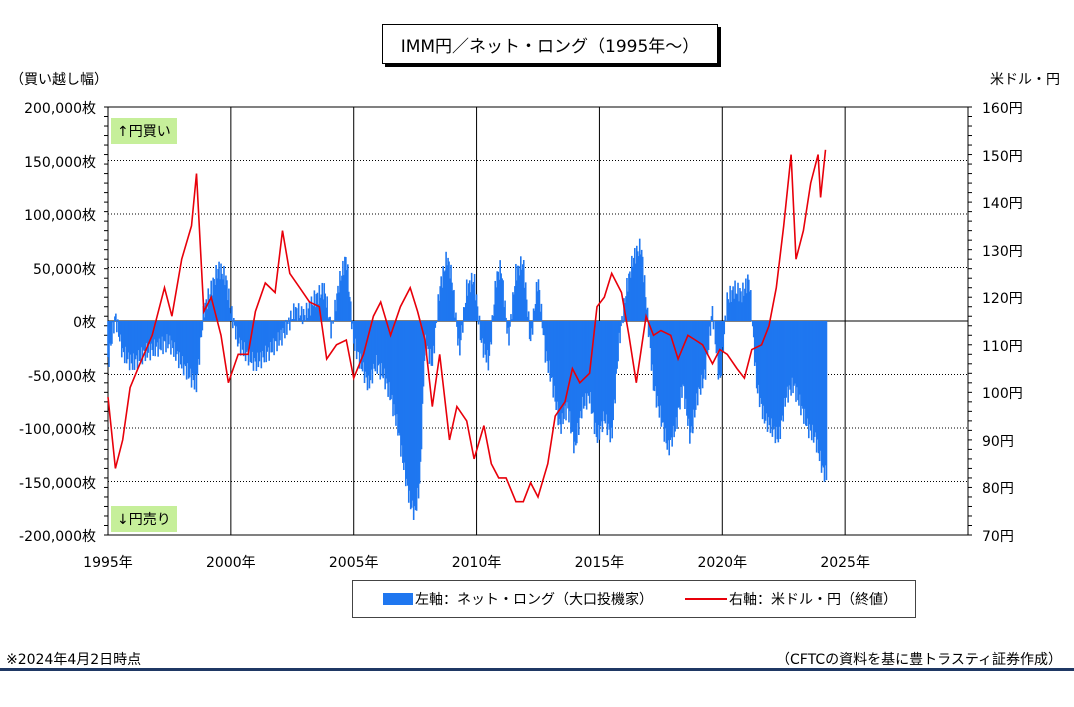 The image size is (1074, 707). I want to click on left-tick-label: 200,000枚, so click(60, 109).